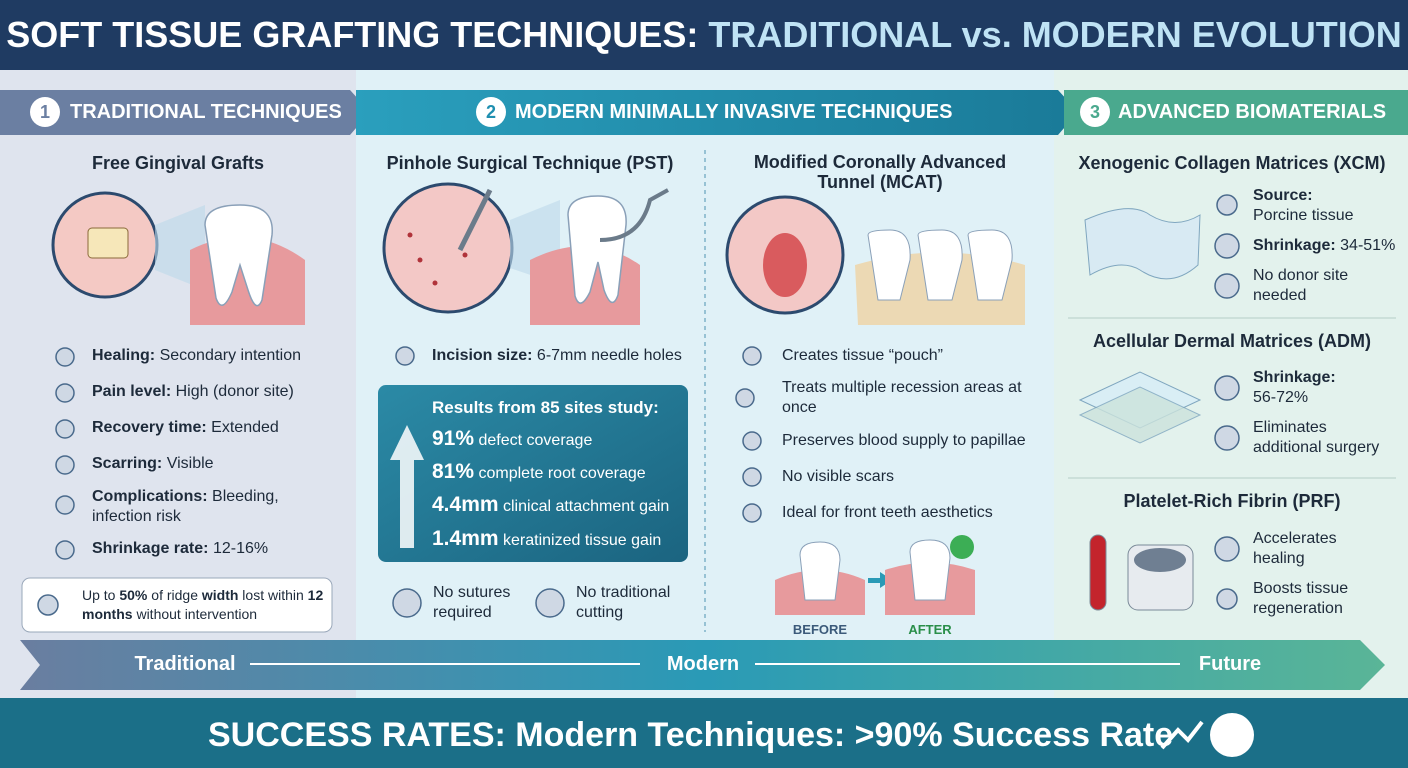  I want to click on fact: Incision size: 6-7mm needle holes, so click(557, 356).